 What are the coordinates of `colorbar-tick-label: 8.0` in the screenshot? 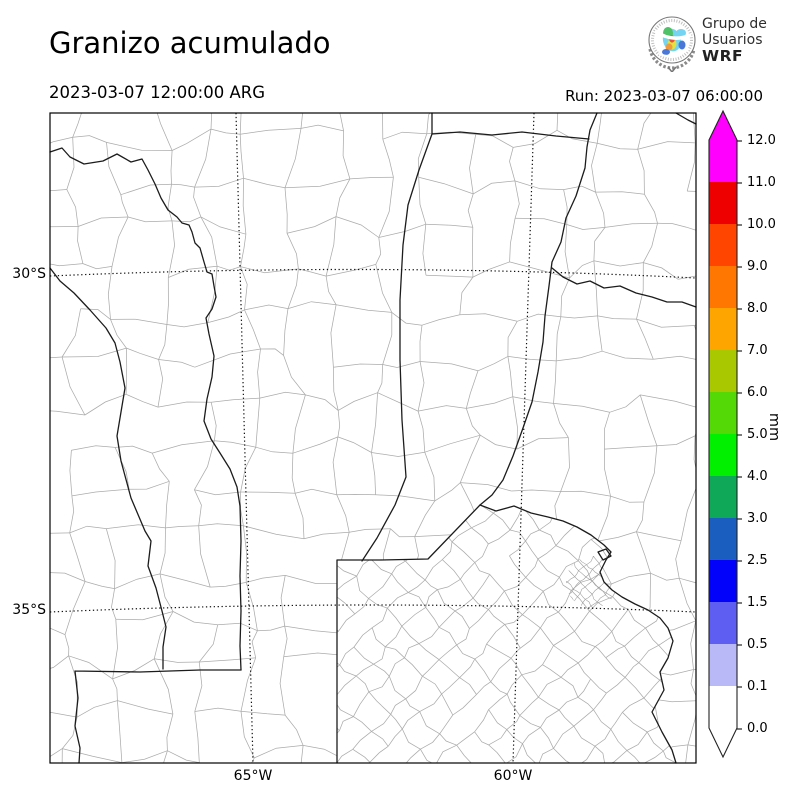 It's located at (757, 308).